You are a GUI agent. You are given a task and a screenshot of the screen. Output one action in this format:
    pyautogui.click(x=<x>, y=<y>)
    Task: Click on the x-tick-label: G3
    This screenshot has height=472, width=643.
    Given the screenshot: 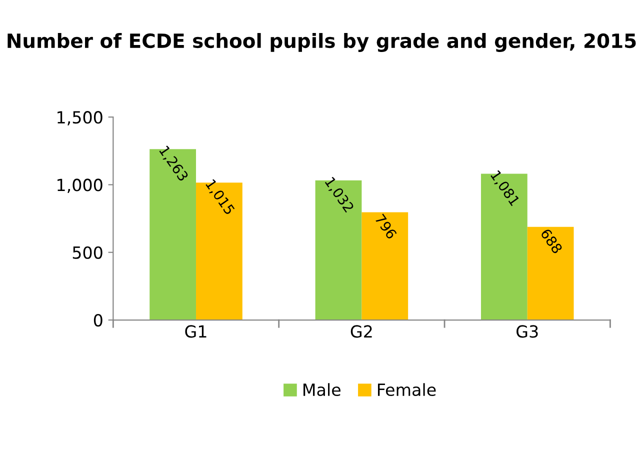 What is the action you would take?
    pyautogui.click(x=527, y=331)
    